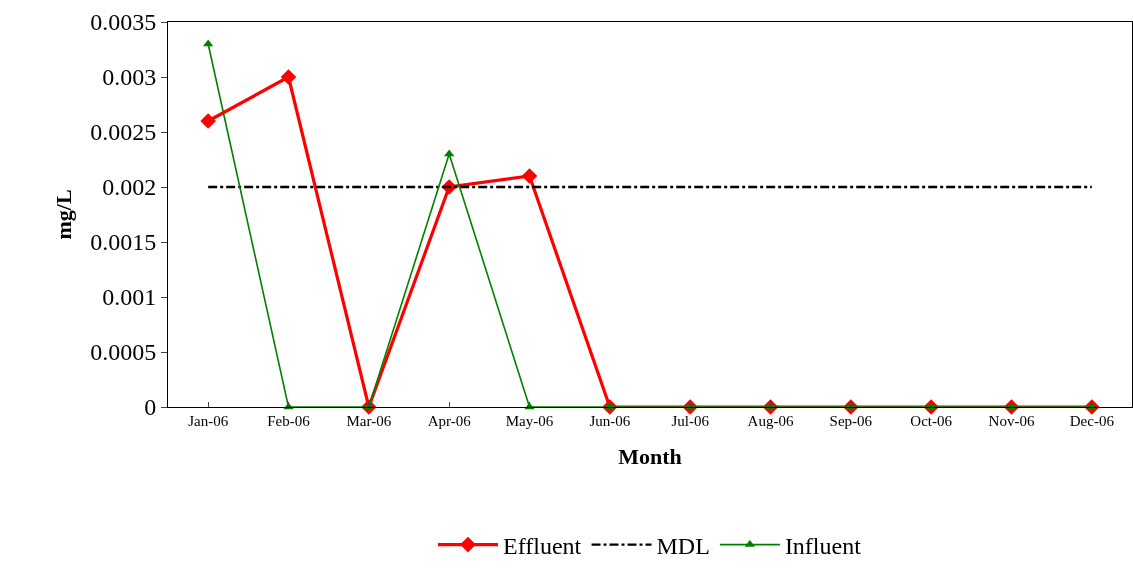 The height and width of the screenshot is (568, 1133). What do you see at coordinates (542, 545) in the screenshot?
I see `legend-label: Effluent` at bounding box center [542, 545].